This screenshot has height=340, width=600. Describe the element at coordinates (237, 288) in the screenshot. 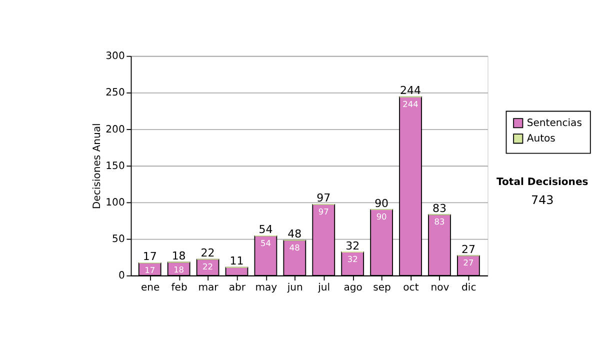

I see `x-tick-label: abr` at that location.